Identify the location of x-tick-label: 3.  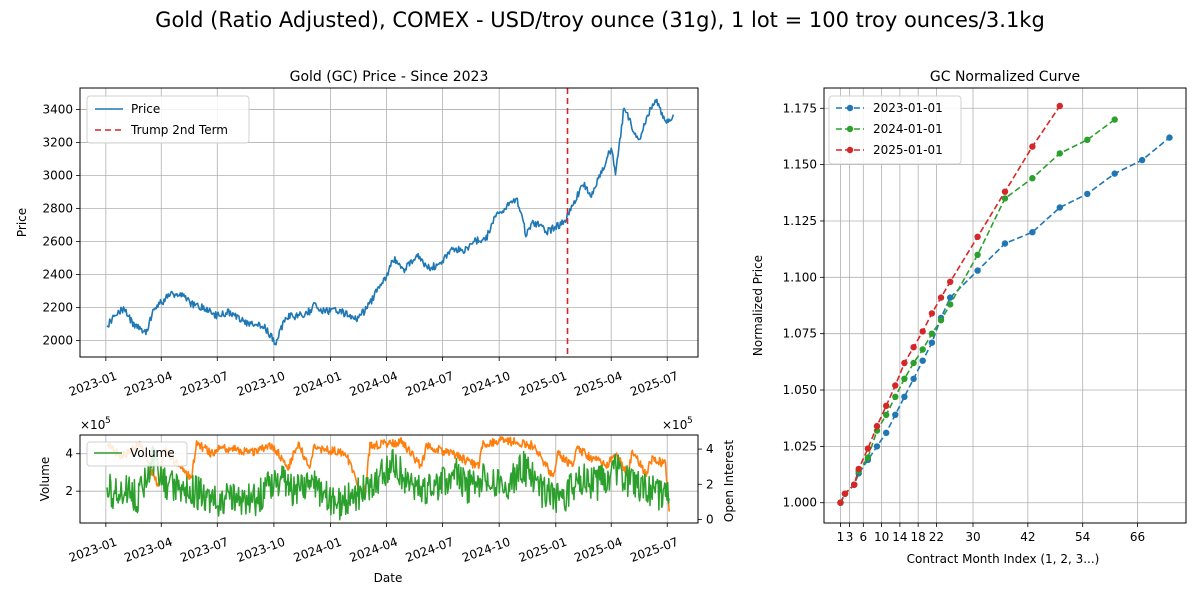
(850, 537).